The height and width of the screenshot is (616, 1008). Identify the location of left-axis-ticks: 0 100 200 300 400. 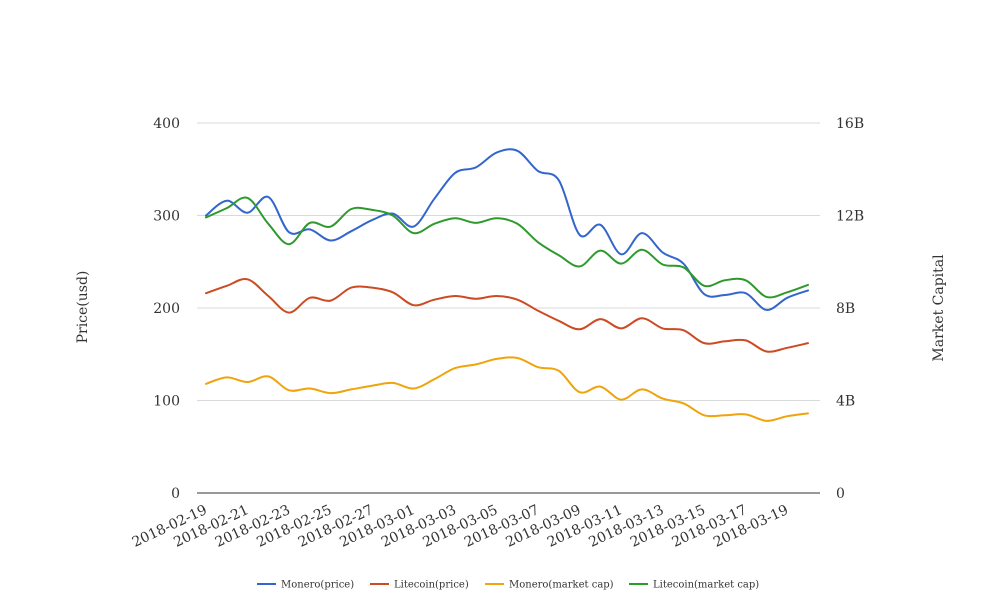
(166, 309).